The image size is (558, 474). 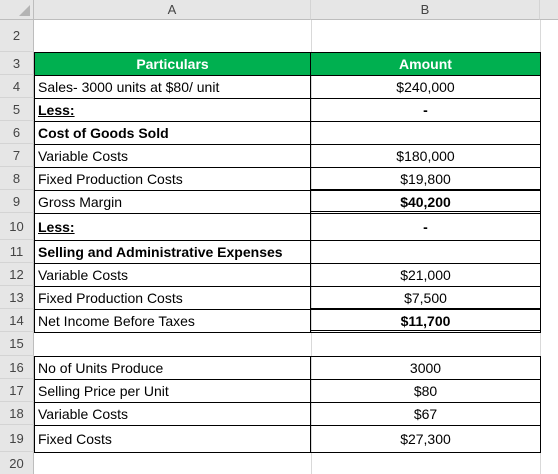 What do you see at coordinates (17, 226) in the screenshot?
I see `row-header-10: 10` at bounding box center [17, 226].